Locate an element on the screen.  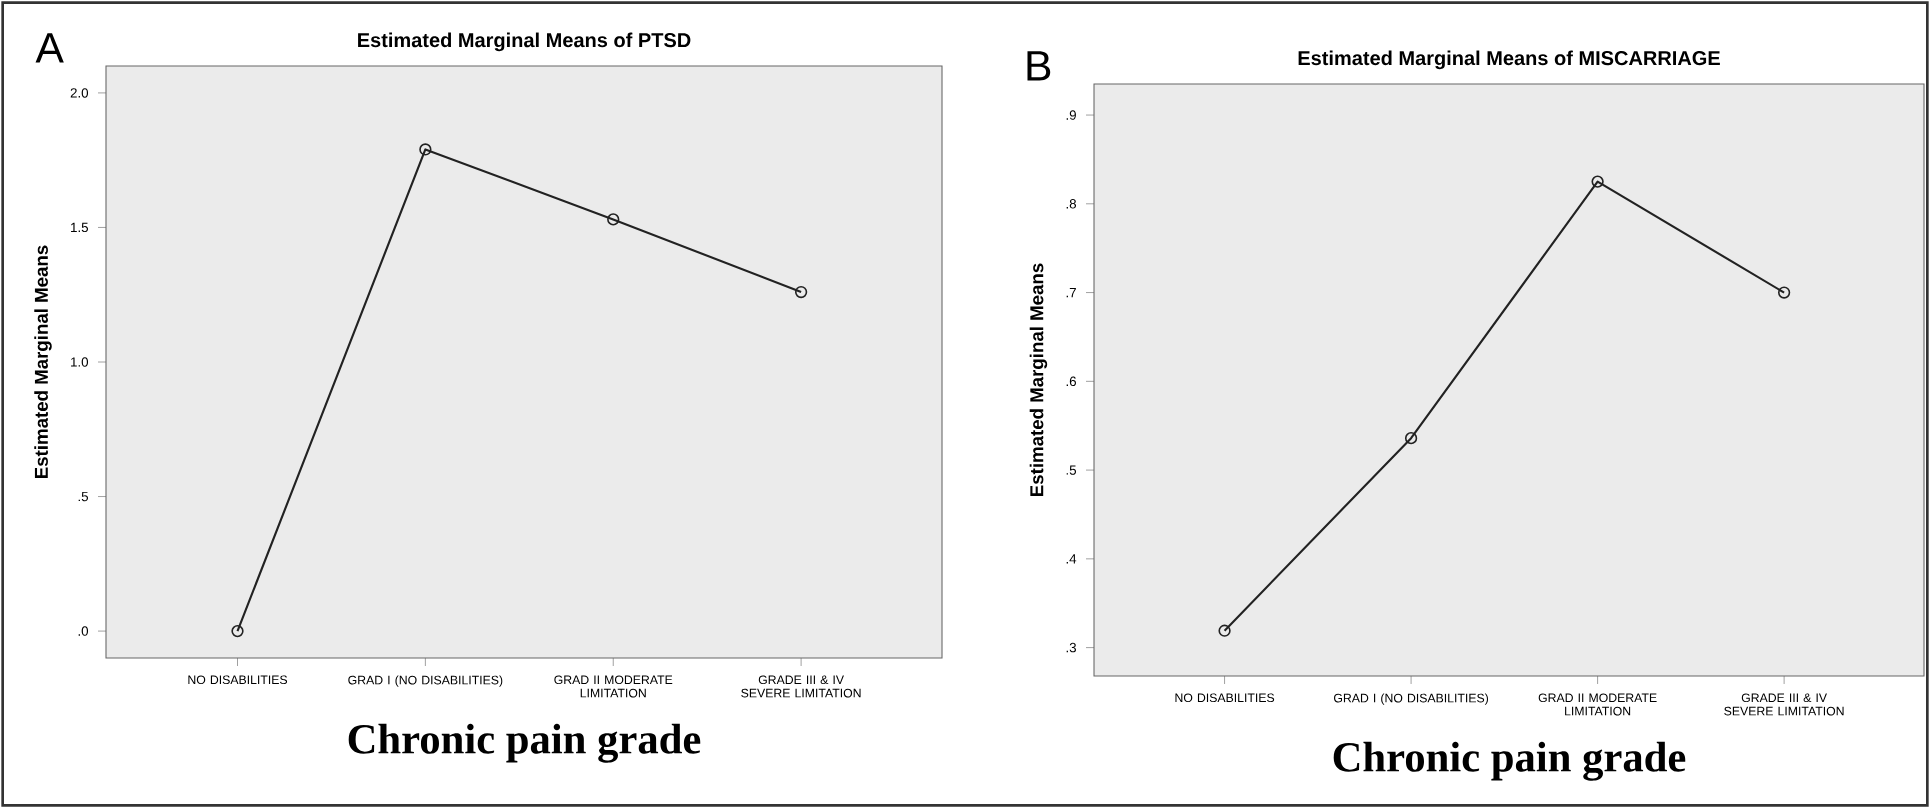
chart-title: Estimated Marginal Means of PTSD is located at coordinates (524, 42).